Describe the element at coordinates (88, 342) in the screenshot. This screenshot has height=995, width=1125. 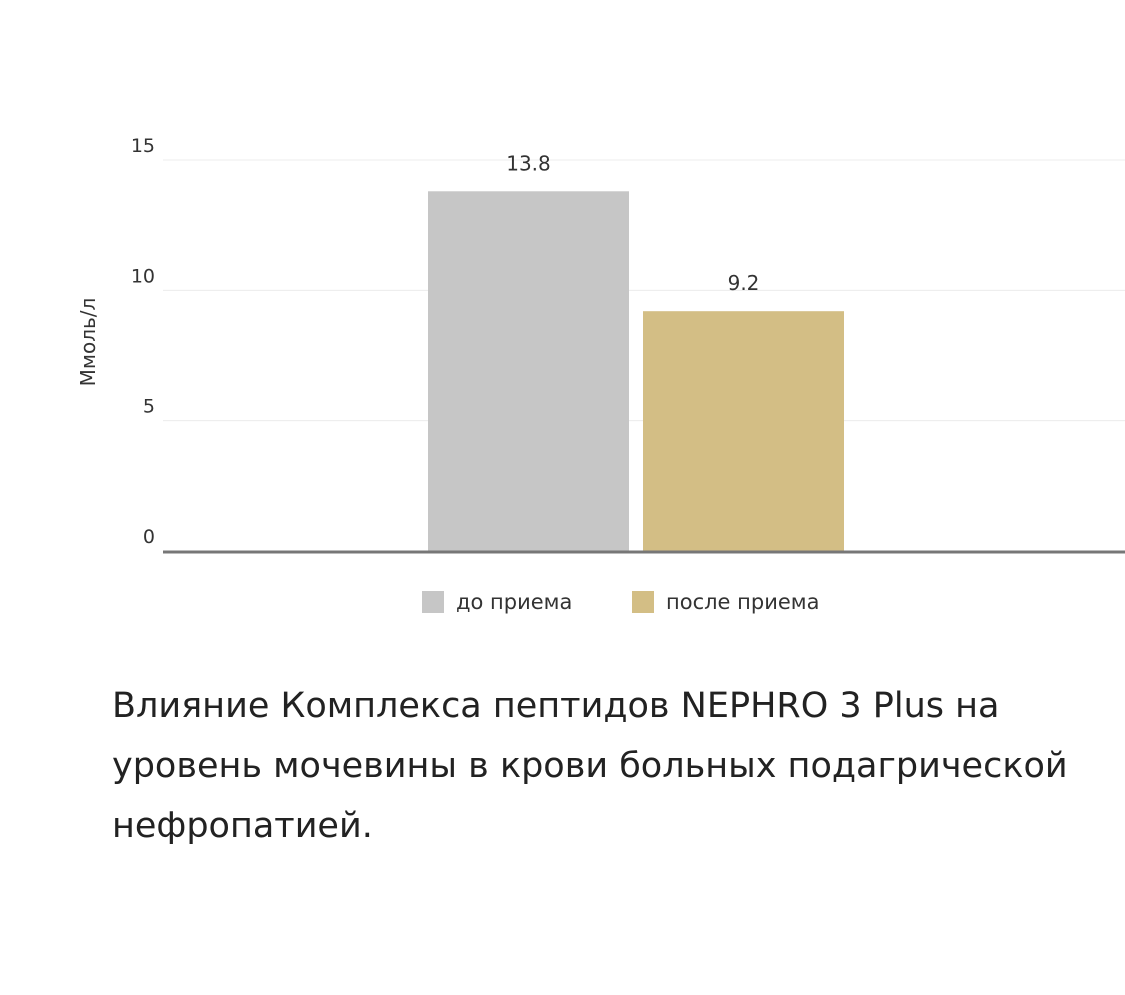
I see `y-axis-title: Ммоль/л` at that location.